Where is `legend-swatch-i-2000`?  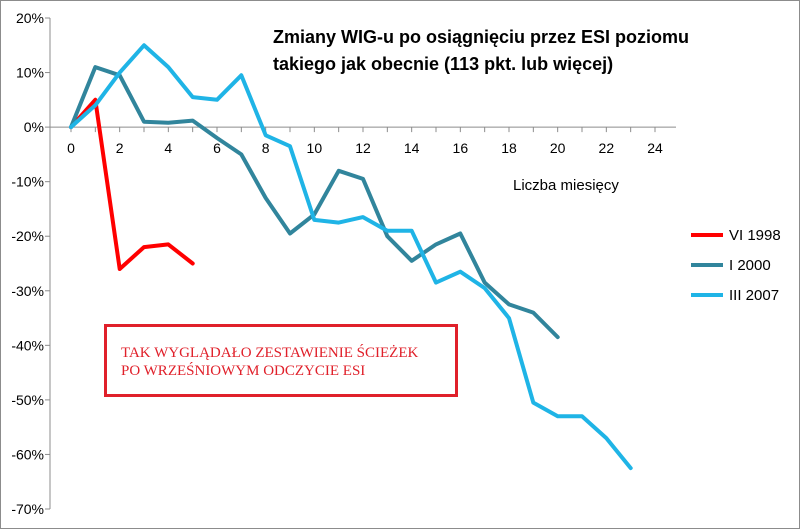 legend-swatch-i-2000 is located at coordinates (707, 265).